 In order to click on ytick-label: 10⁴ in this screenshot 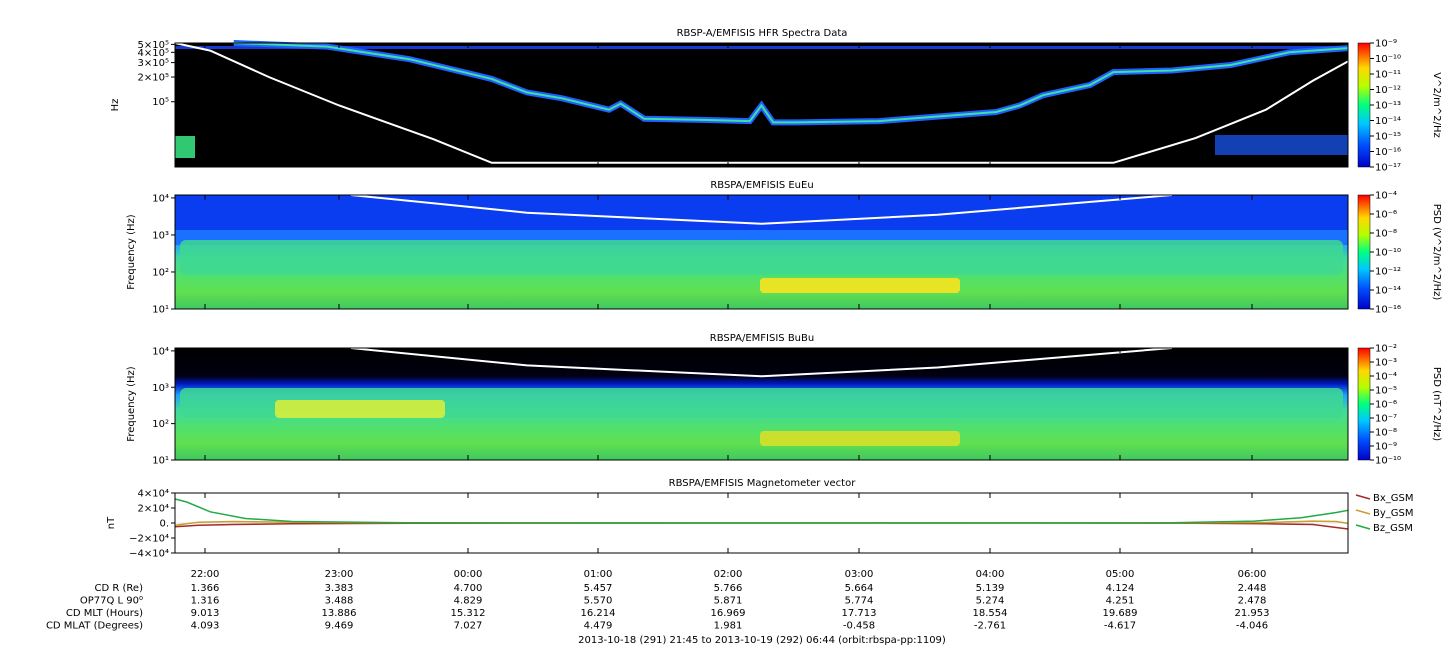, I will do `click(160, 351)`.